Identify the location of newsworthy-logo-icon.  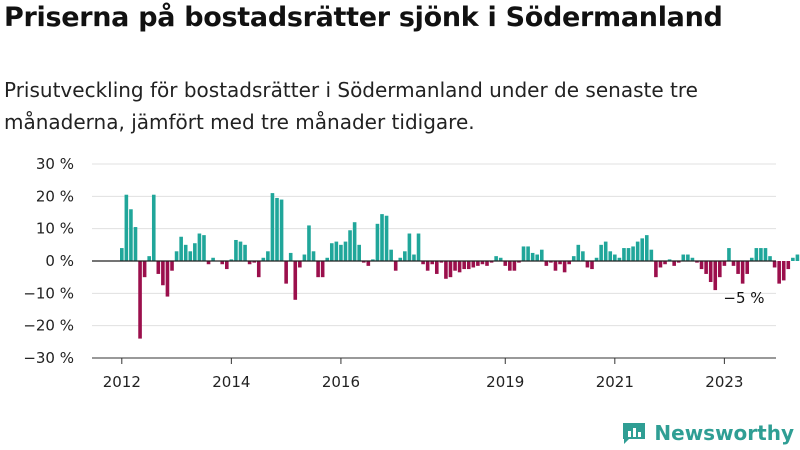
(634, 433).